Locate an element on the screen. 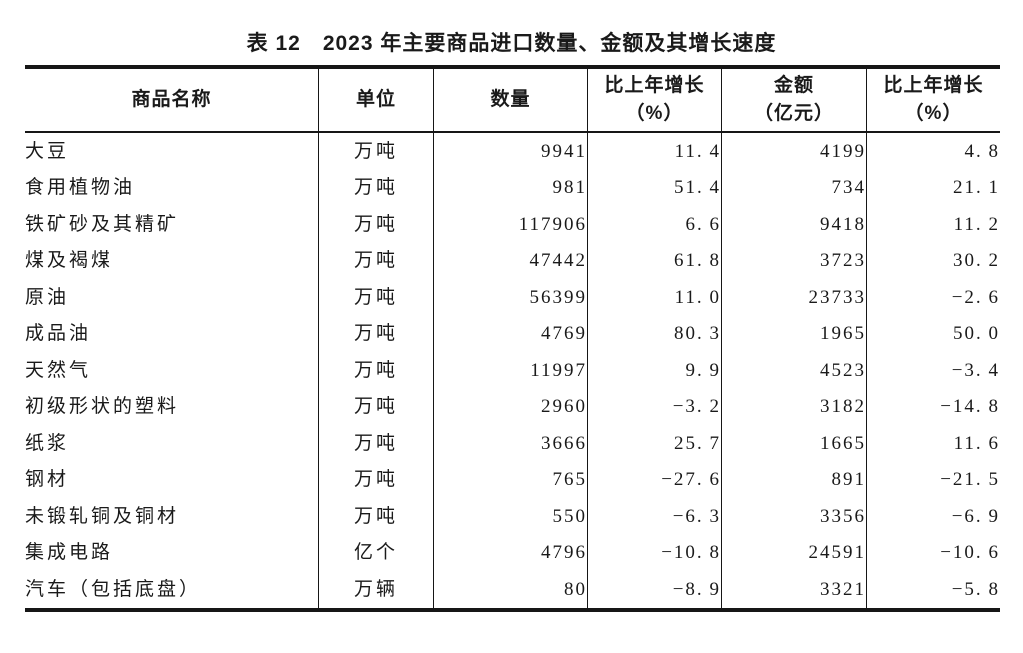  cell-amount: 1665 is located at coordinates (794, 443).